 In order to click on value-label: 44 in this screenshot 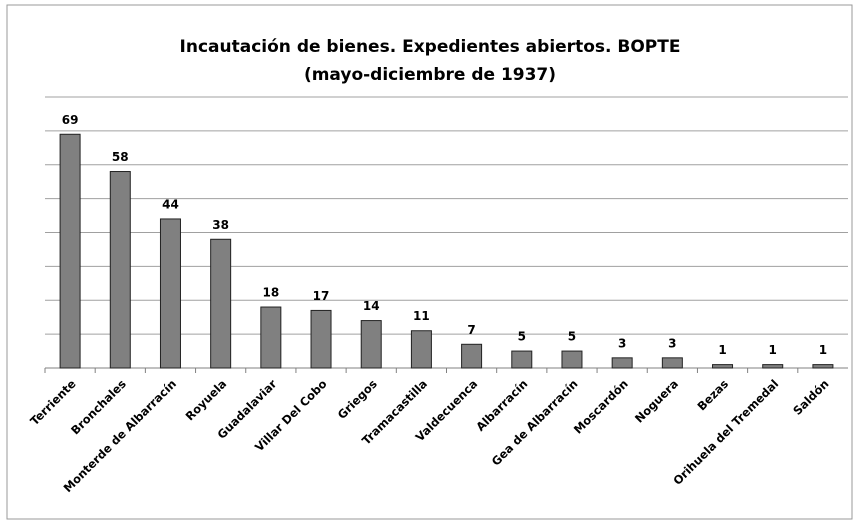, I will do `click(170, 204)`.